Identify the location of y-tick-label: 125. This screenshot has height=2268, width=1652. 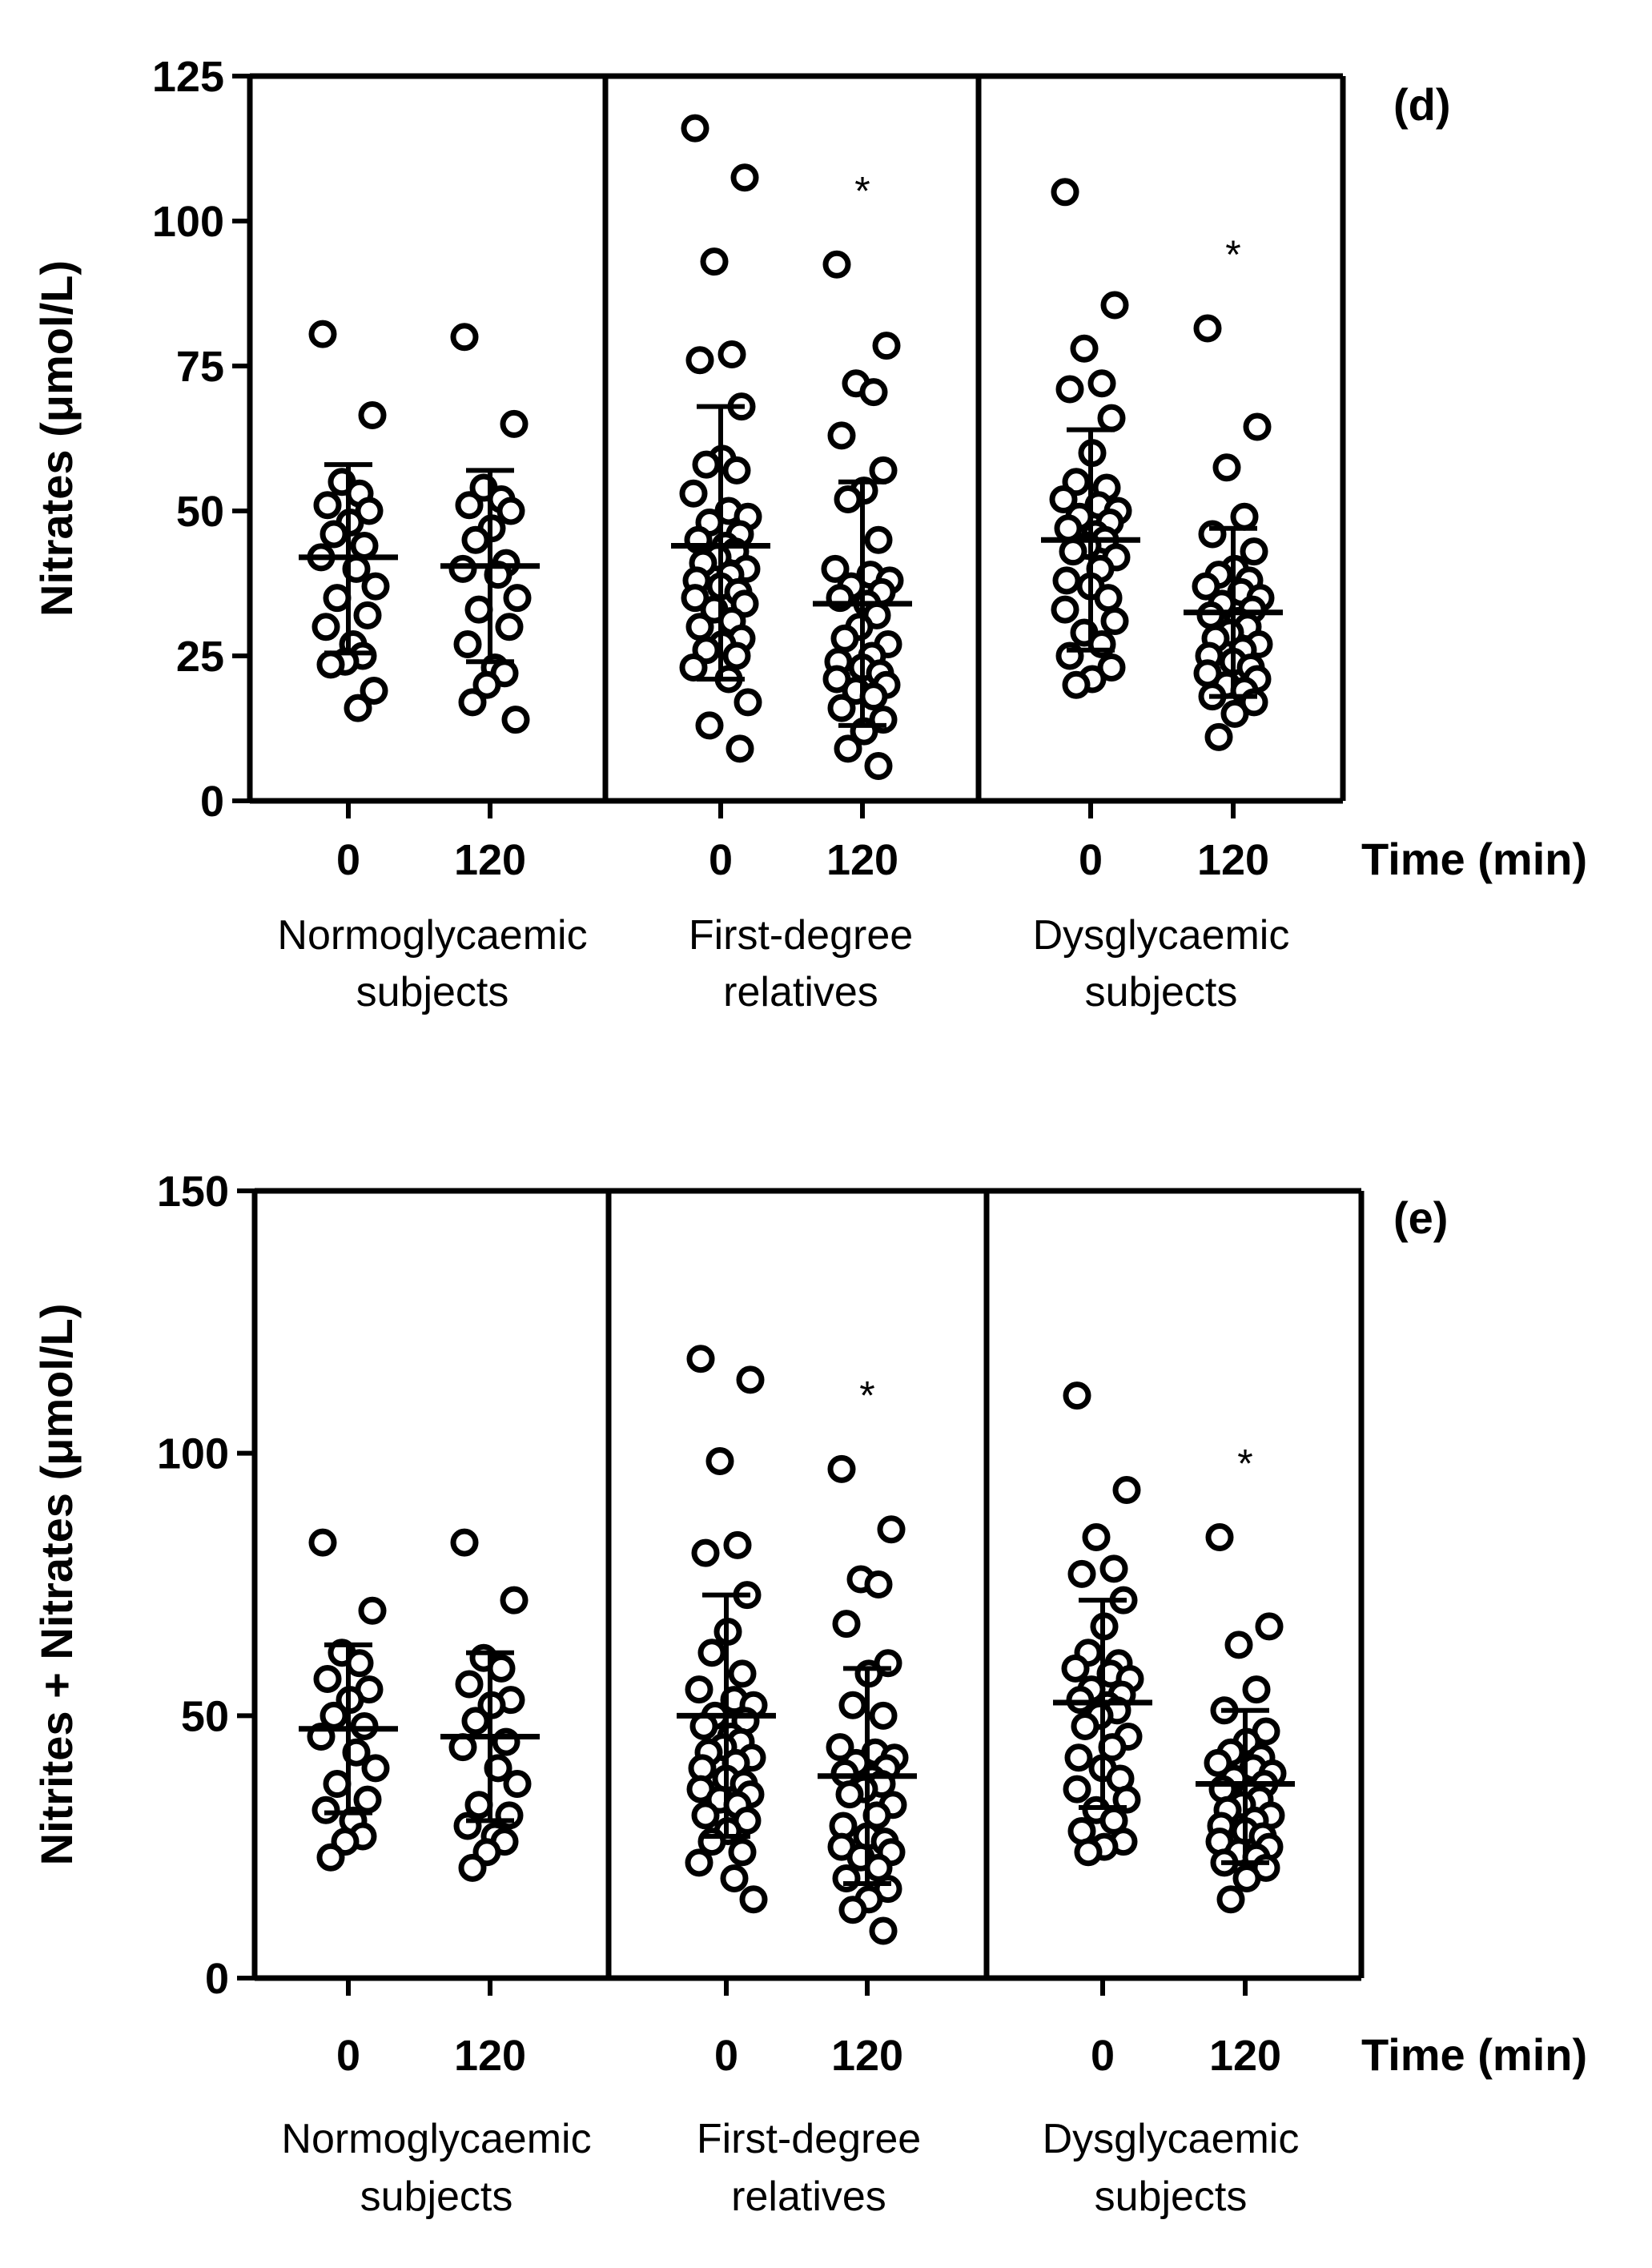
(188, 77).